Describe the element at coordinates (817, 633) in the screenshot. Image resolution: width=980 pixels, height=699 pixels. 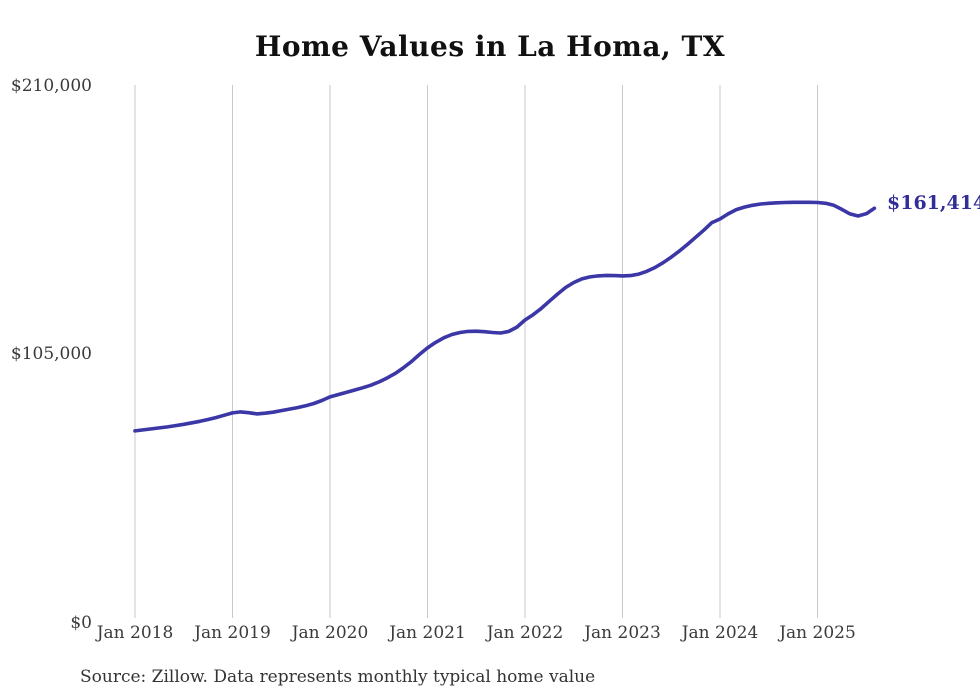
I see `x-axis-label-jan-2025: Jan 2025` at that location.